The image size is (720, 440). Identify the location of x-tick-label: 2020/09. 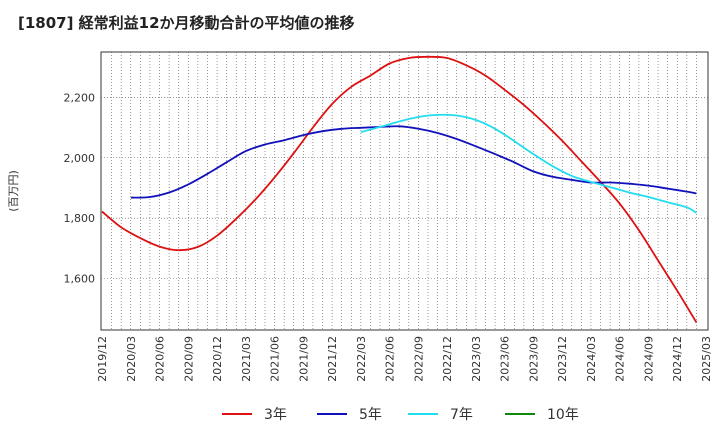
(188, 359).